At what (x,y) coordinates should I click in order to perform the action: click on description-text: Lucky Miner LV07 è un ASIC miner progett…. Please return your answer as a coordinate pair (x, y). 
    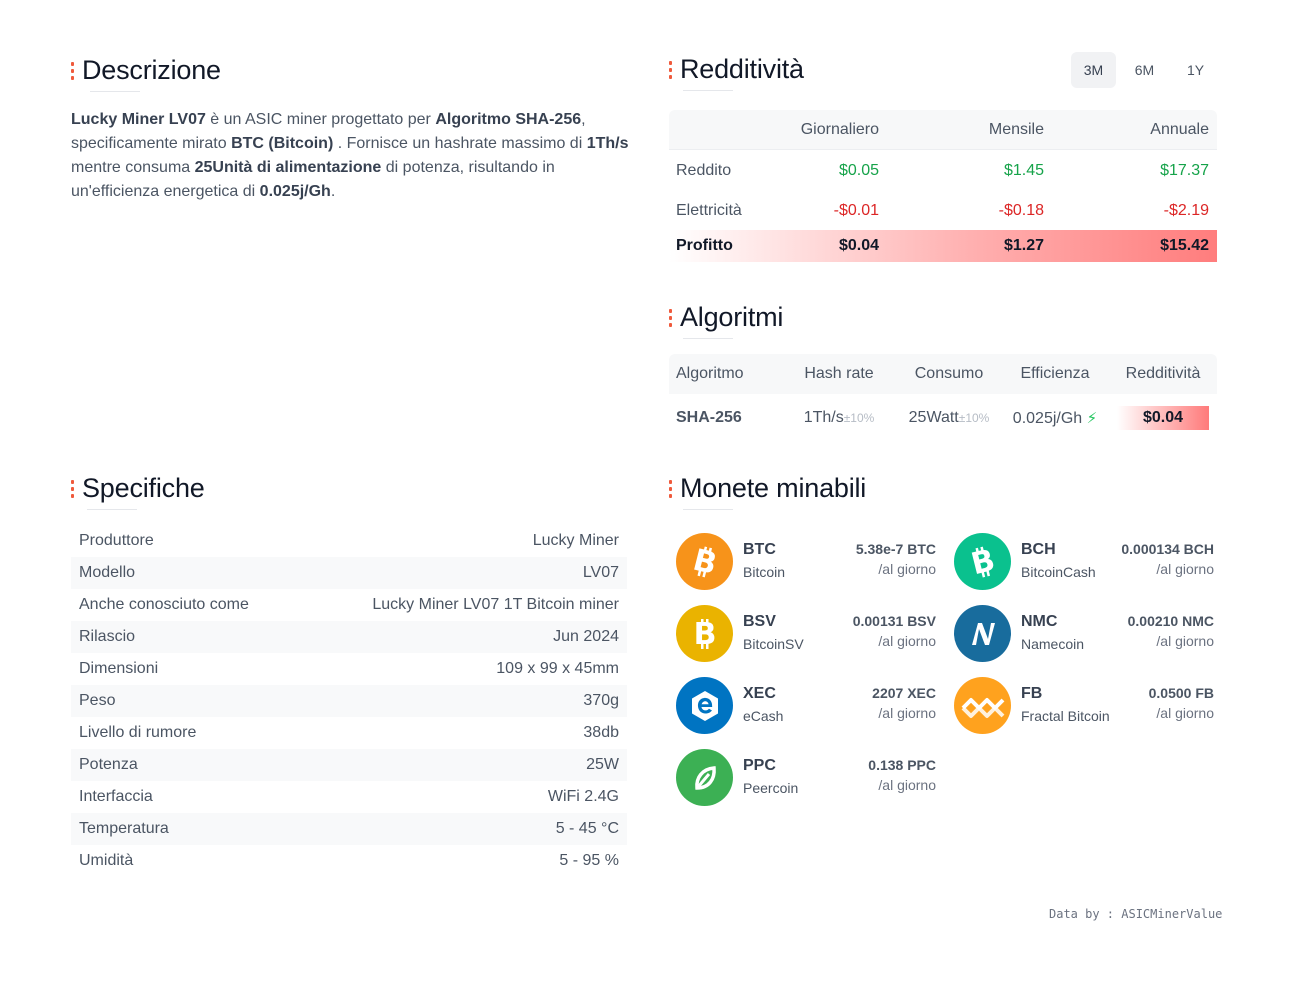
    Looking at the image, I should click on (350, 155).